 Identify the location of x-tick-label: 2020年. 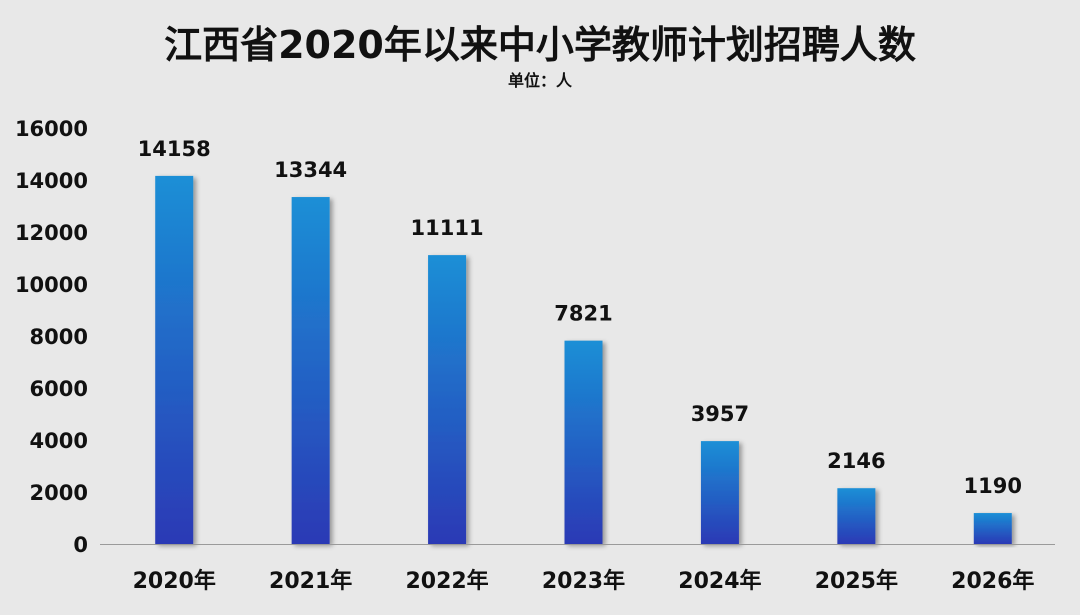
(174, 581).